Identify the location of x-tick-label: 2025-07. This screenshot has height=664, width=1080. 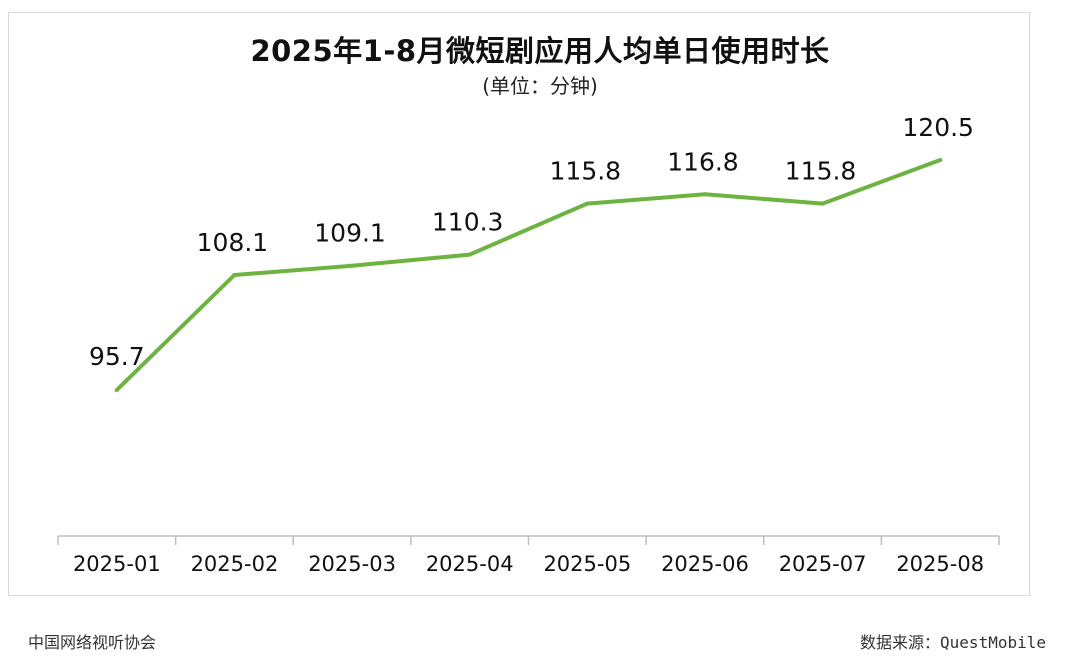
(823, 564).